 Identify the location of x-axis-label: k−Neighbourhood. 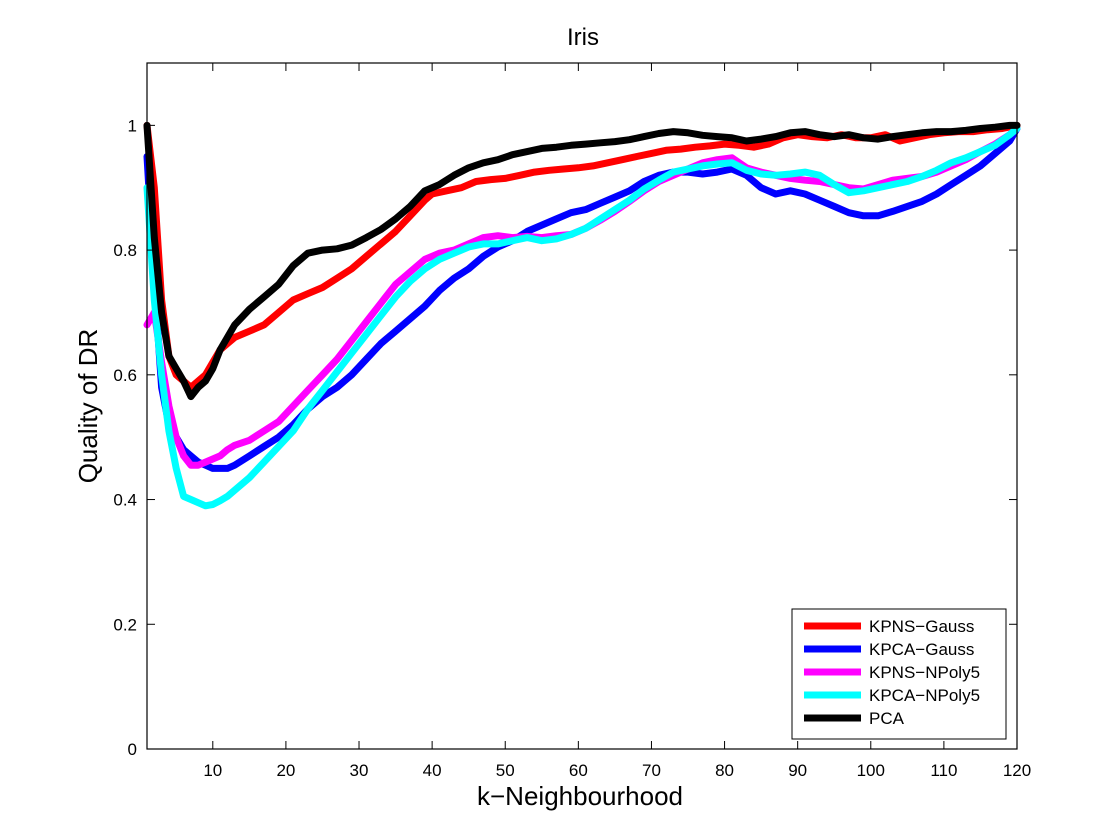
(580, 796).